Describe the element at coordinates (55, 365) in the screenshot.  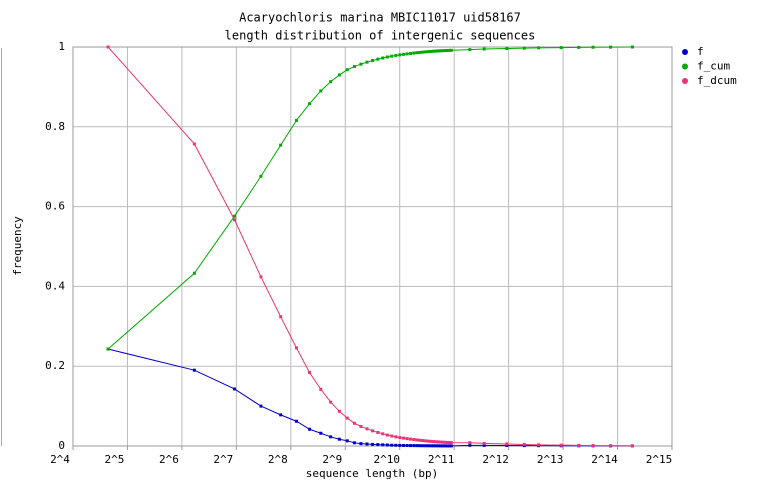
I see `y-tick-label: 0.2` at that location.